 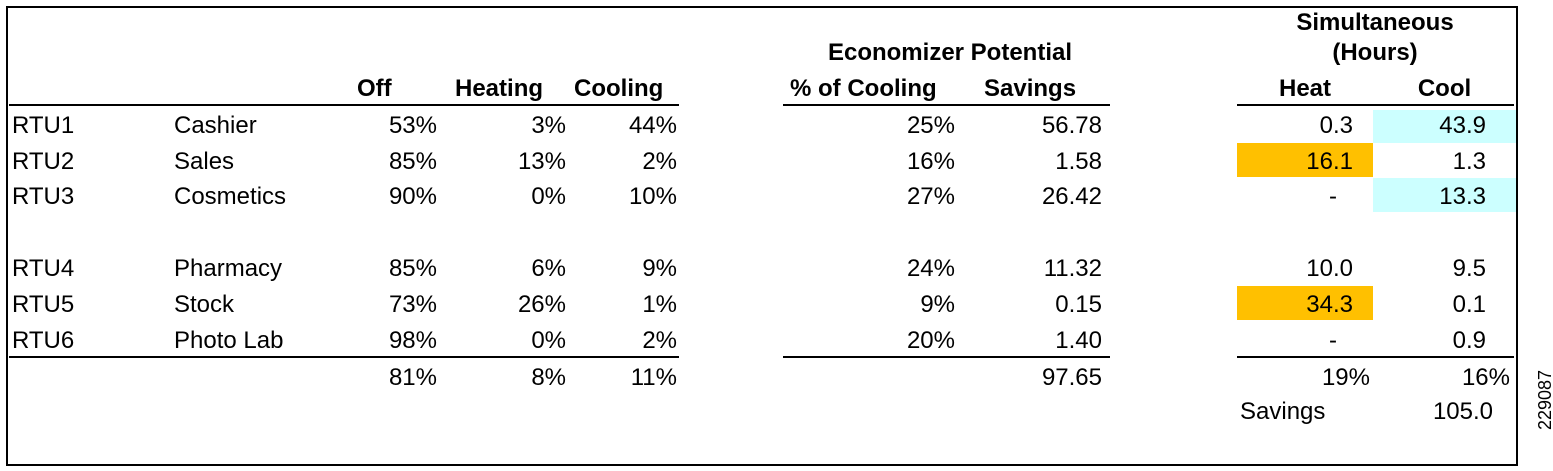 I want to click on cool-highlight-rtu1, so click(x=1444, y=126).